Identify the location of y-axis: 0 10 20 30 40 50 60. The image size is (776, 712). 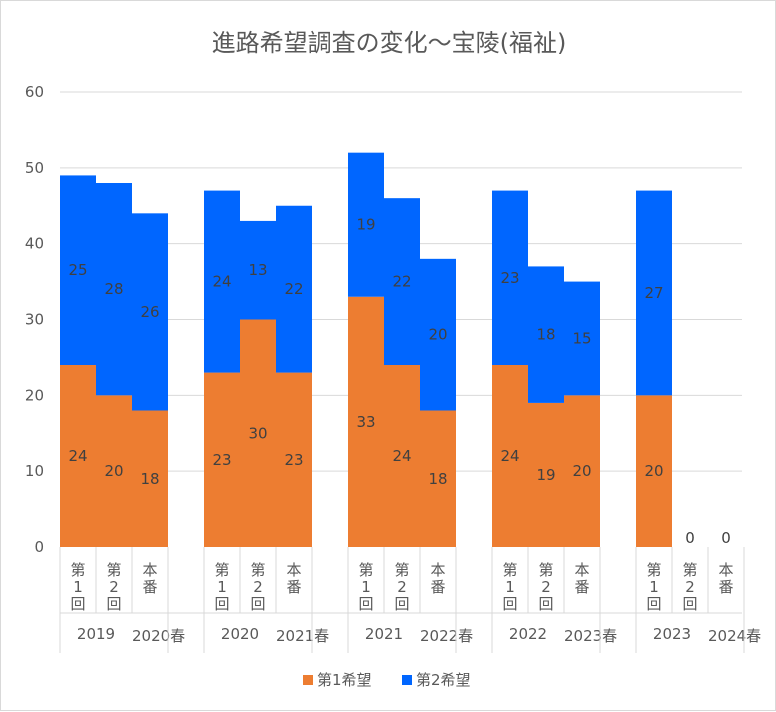
(34, 319).